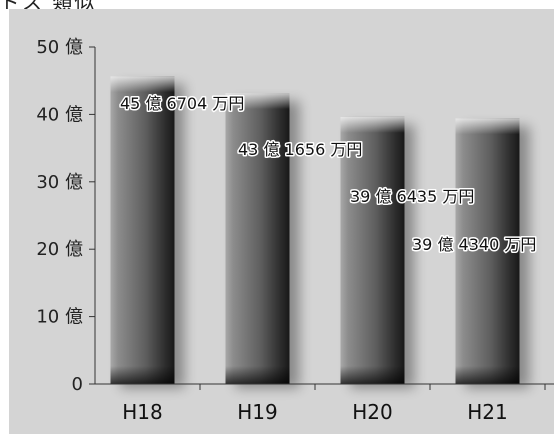 The image size is (554, 434). Describe the element at coordinates (412, 196) in the screenshot. I see `bar-value-label: 39 億 6435 万円` at that location.